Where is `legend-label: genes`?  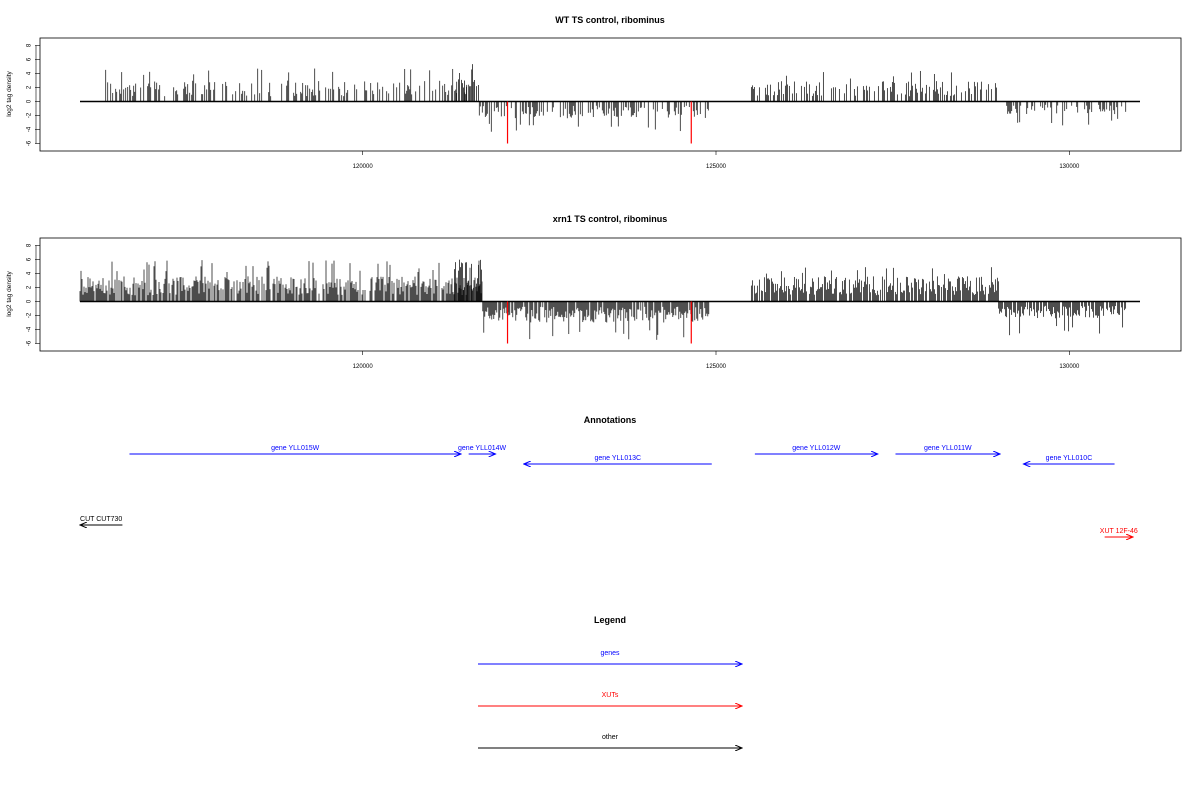
legend-label: genes is located at coordinates (610, 653).